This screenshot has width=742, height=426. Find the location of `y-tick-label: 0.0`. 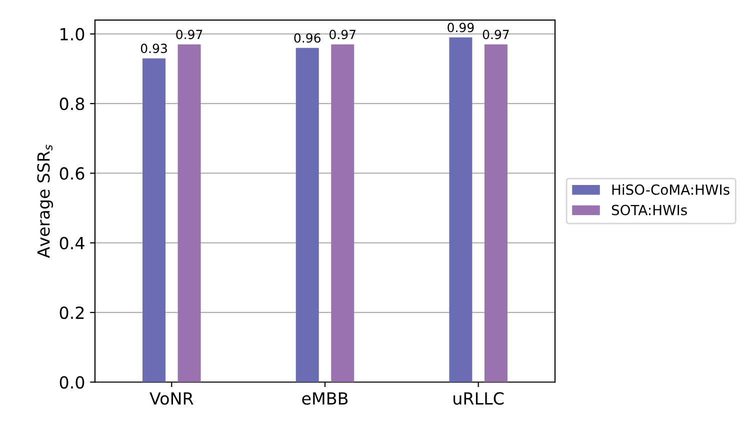

y-tick-label: 0.0 is located at coordinates (72, 382).